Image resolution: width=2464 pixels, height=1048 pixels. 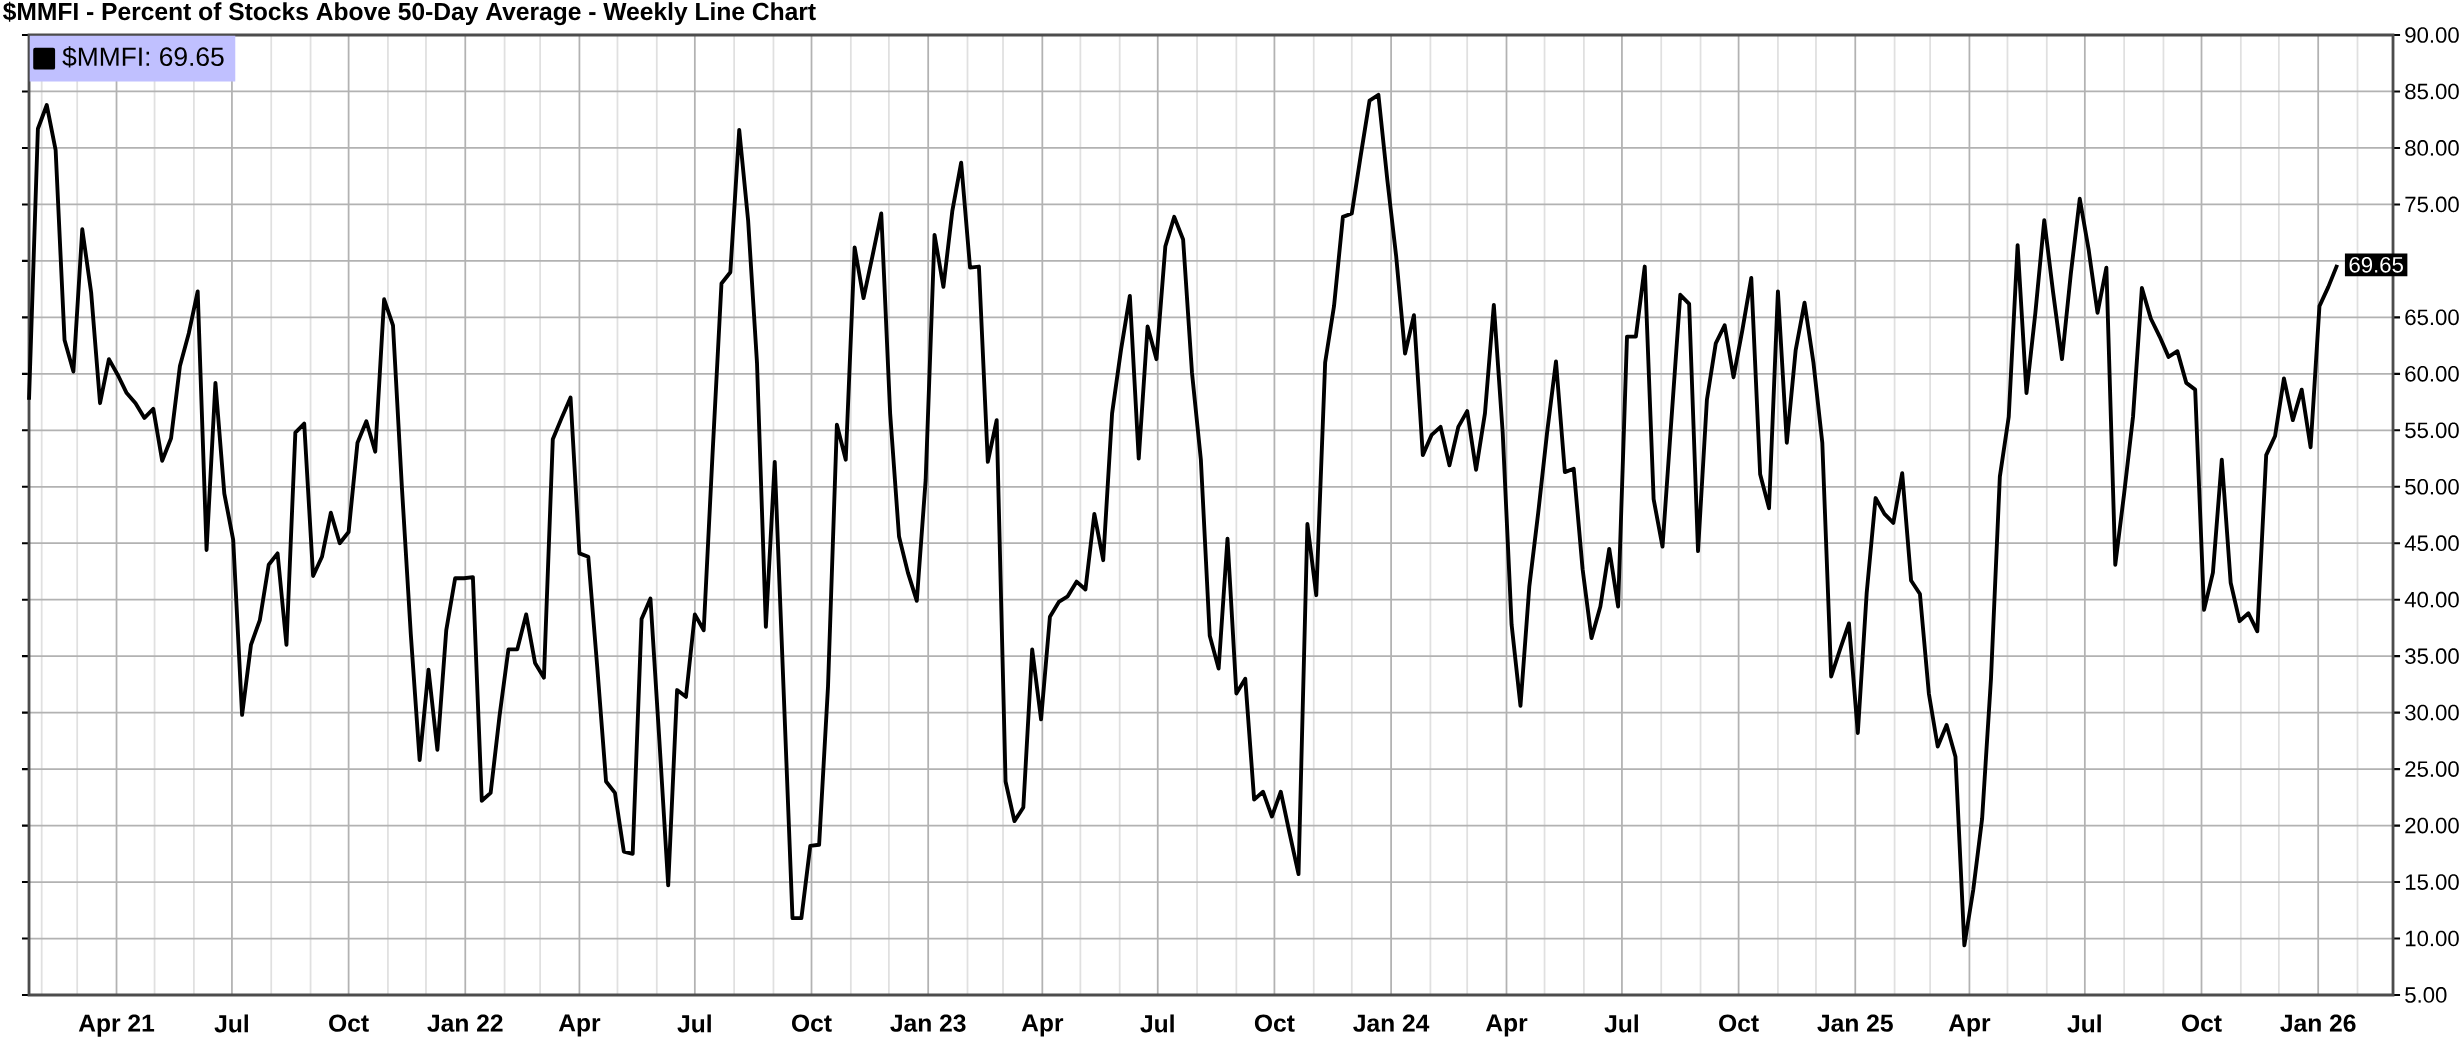 I want to click on y-tick-label: 90.00, so click(x=2432, y=35).